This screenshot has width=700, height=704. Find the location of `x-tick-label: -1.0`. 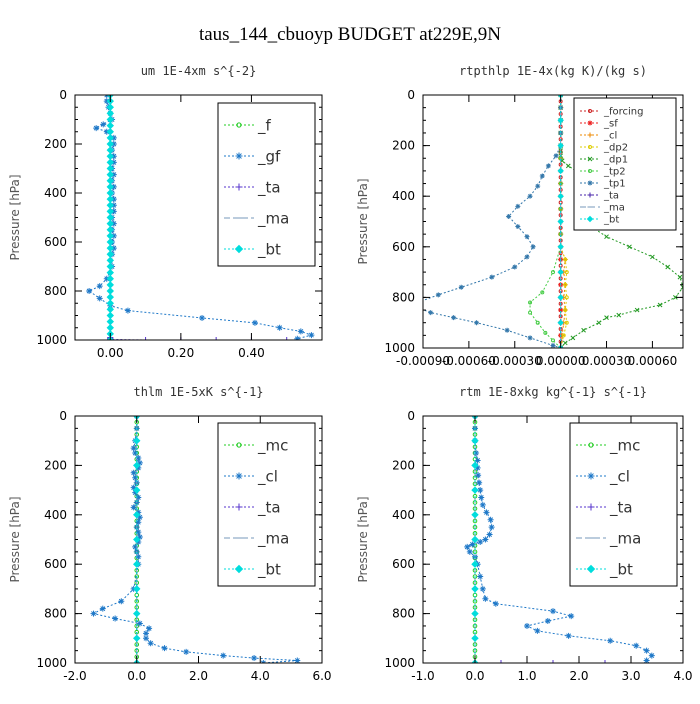

x-tick-label: -1.0 is located at coordinates (422, 676).